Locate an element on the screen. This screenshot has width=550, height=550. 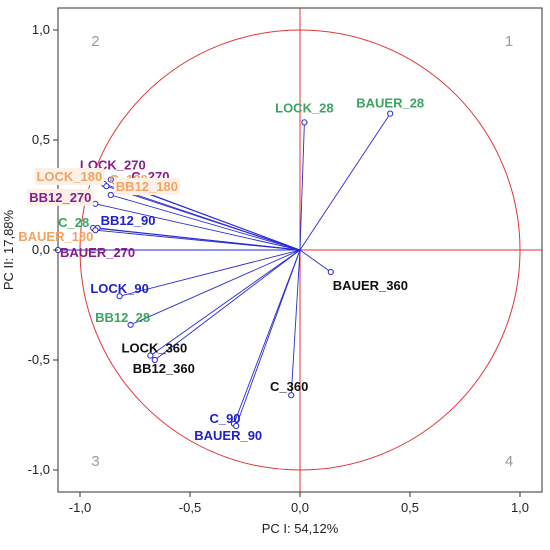
y-tick-label: -0,5 is located at coordinates (39, 359).